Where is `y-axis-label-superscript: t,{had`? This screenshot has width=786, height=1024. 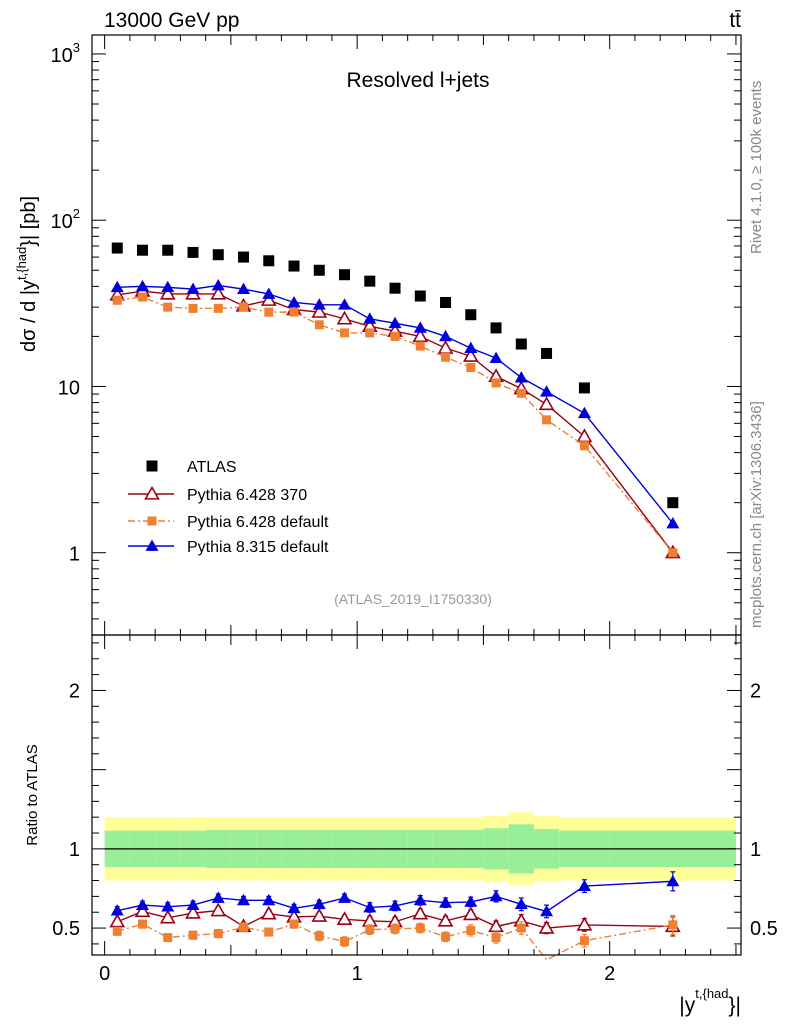
y-axis-label-superscript: t,{had is located at coordinates (21, 263).